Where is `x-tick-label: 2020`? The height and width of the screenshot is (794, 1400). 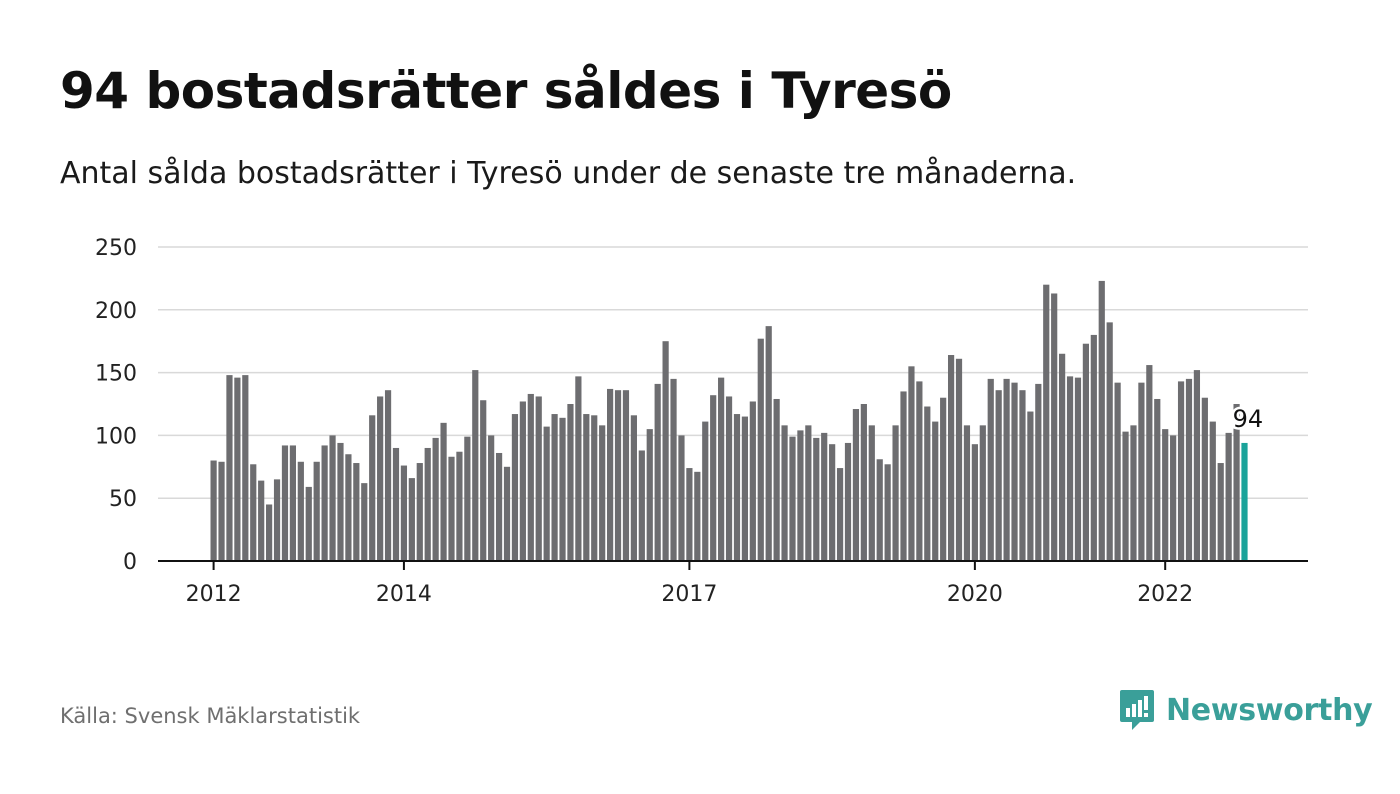
x-tick-label: 2020 is located at coordinates (975, 594).